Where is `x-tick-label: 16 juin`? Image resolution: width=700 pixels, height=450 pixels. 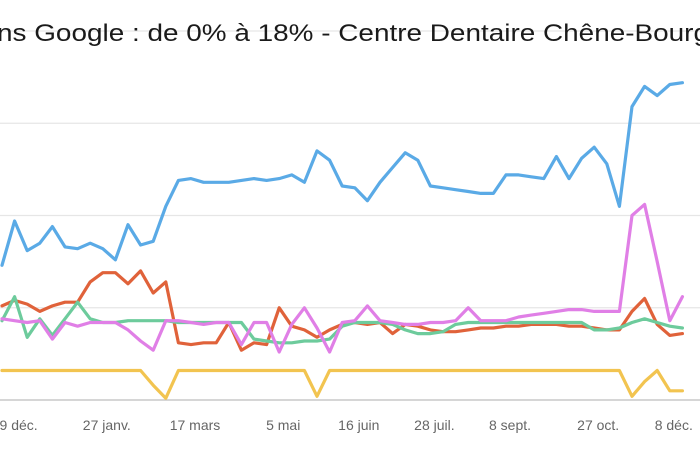
x-tick-label: 16 juin is located at coordinates (358, 425).